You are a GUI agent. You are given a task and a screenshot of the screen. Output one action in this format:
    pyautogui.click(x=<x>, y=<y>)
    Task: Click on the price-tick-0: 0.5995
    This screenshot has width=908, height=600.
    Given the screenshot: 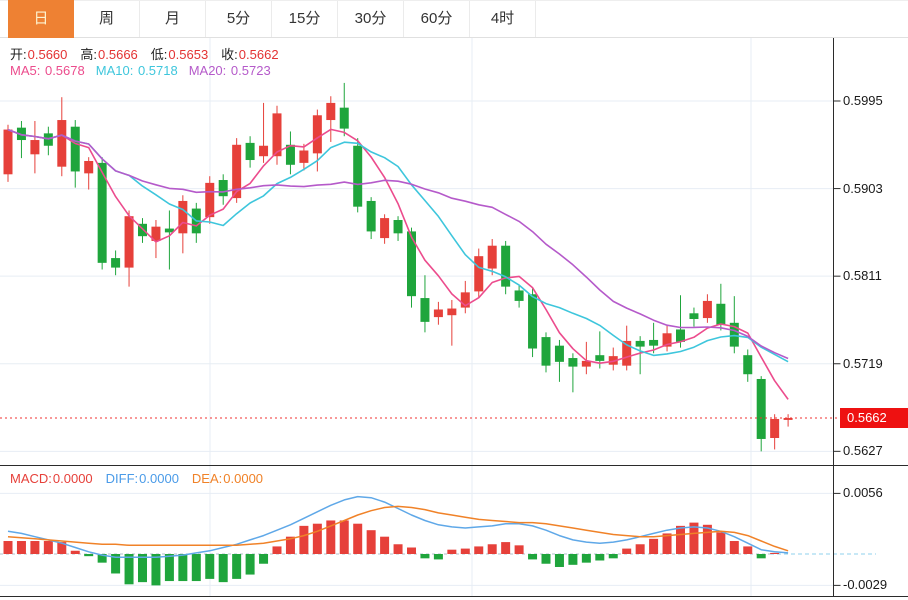 What is the action you would take?
    pyautogui.click(x=863, y=100)
    